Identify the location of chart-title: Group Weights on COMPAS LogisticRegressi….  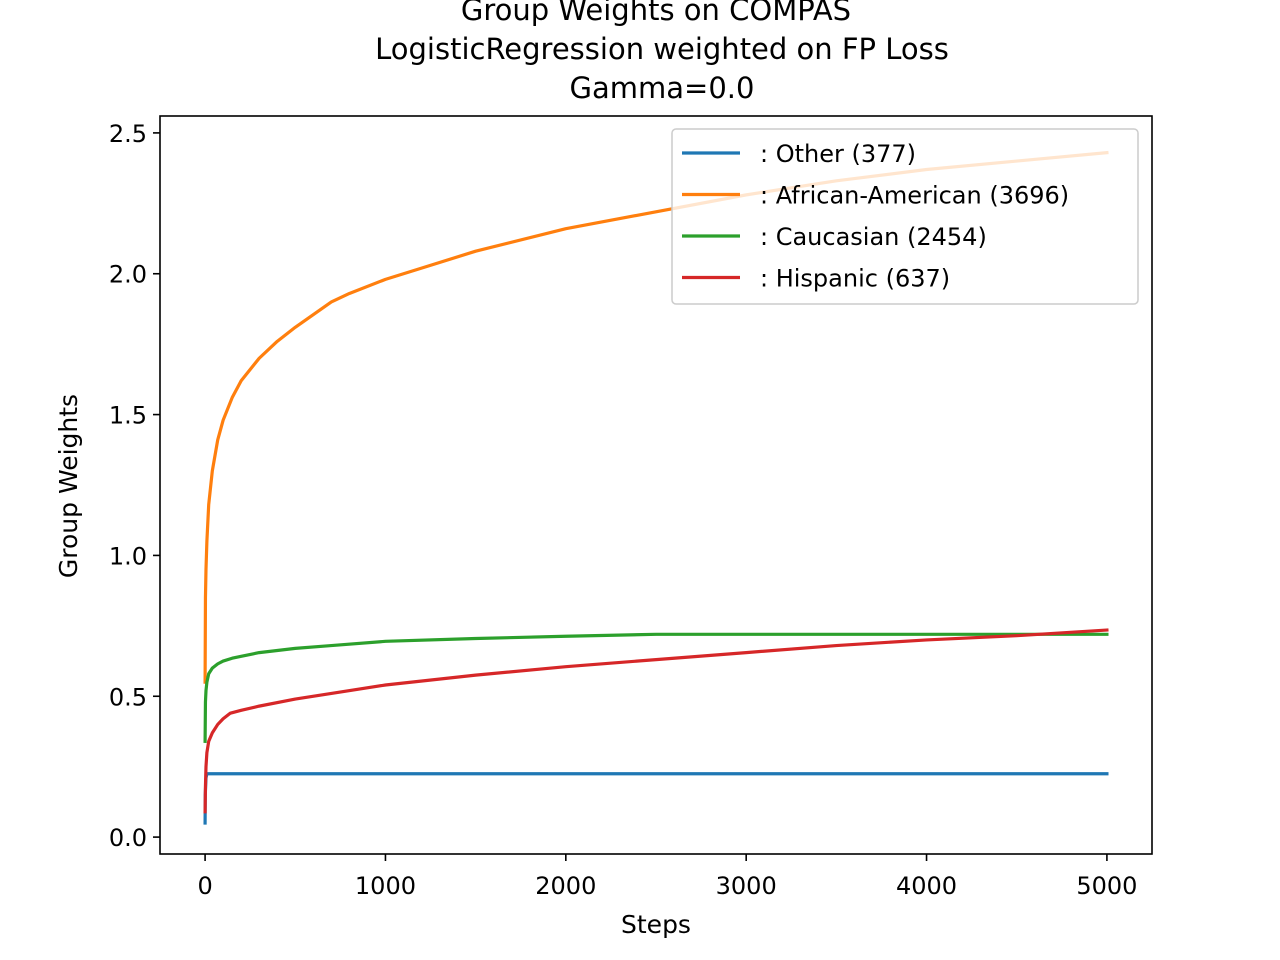
(662, 52).